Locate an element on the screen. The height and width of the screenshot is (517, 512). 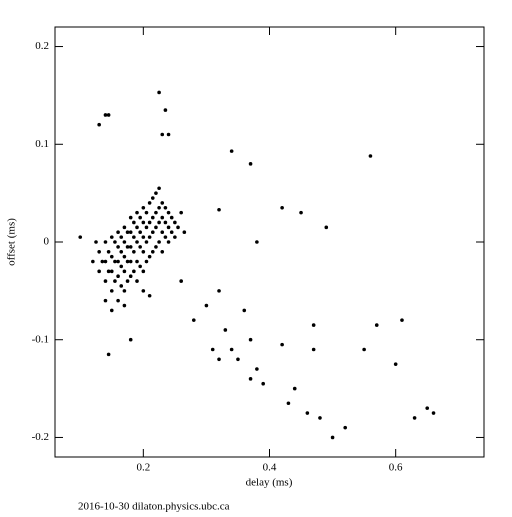
y-tick-label: 0.2 is located at coordinates (42, 46).